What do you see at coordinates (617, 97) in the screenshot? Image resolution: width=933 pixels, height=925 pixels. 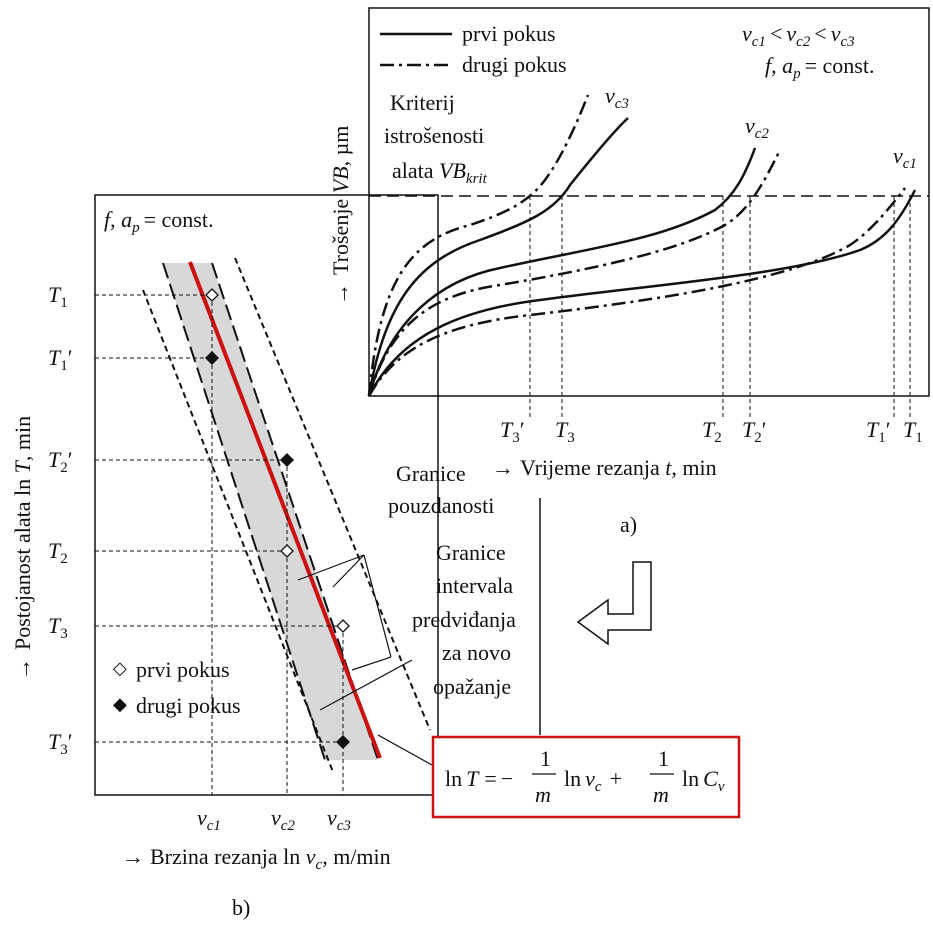 I see `curve-label-vc3: vc3` at bounding box center [617, 97].